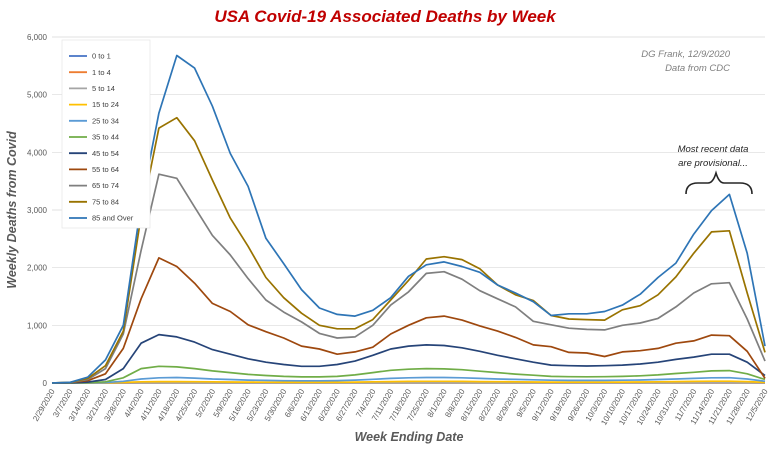 Image resolution: width=770 pixels, height=450 pixels. I want to click on legend-label: 75 to 84, so click(105, 201).